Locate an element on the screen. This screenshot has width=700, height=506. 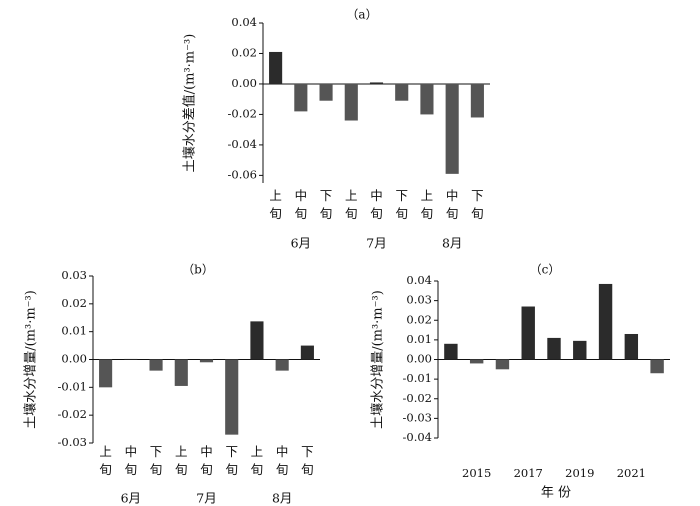
y-tick-label-b: 0.00 is located at coordinates (74, 359).